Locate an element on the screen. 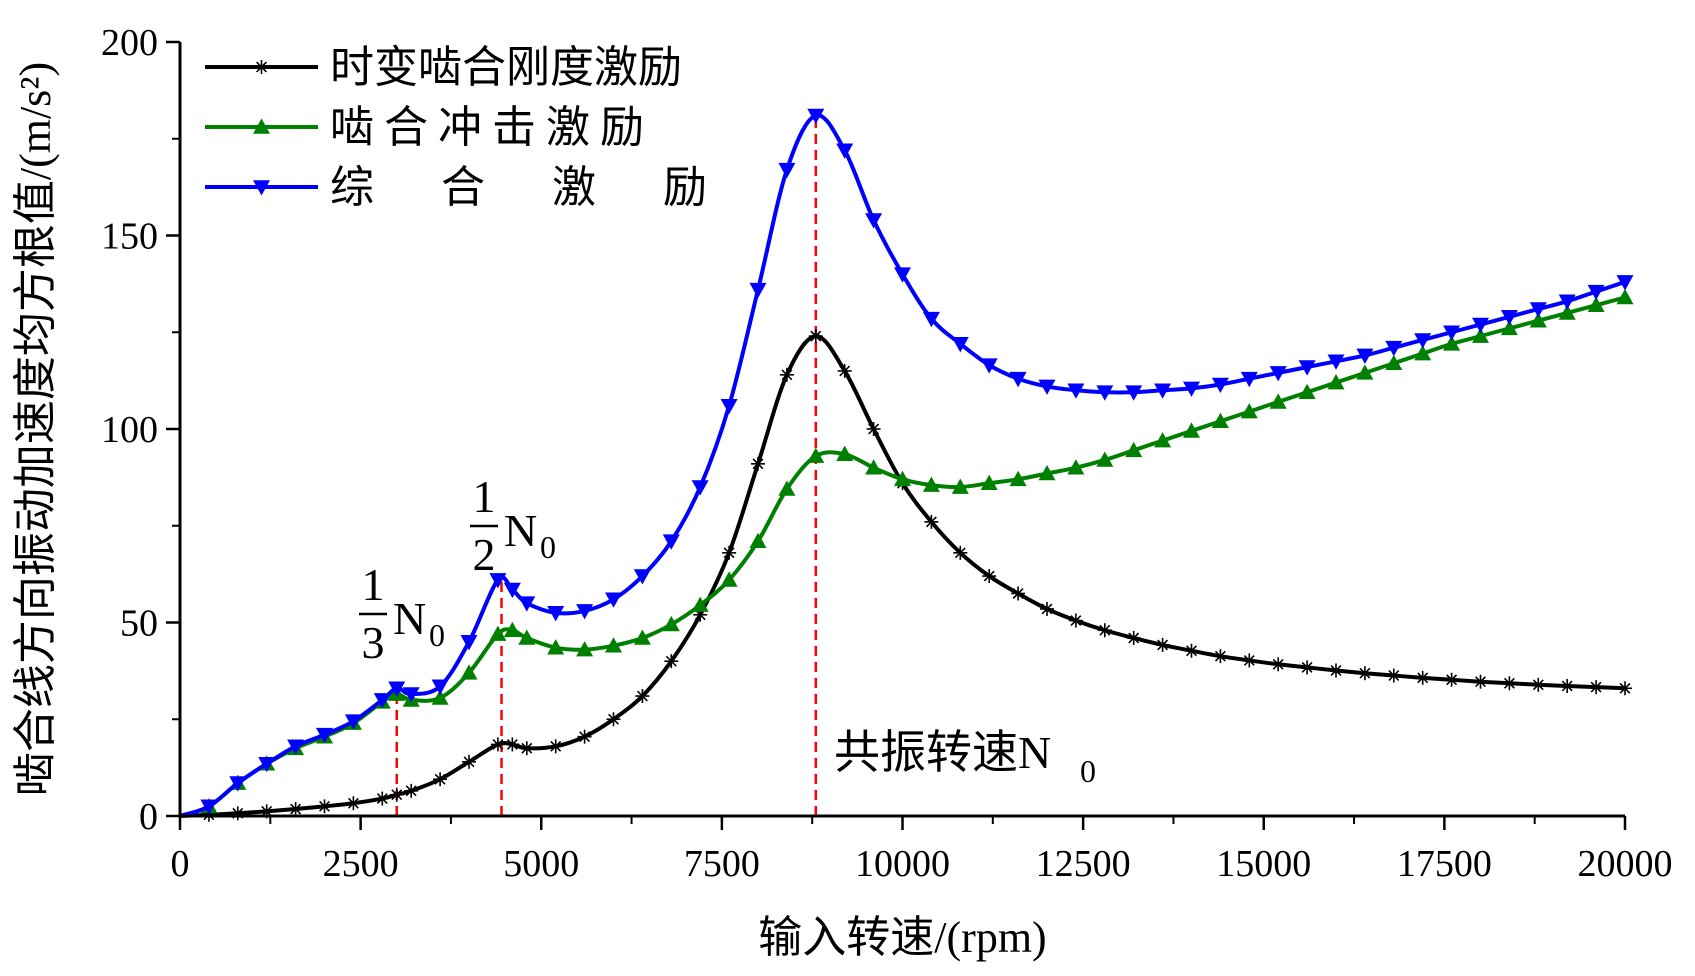 The width and height of the screenshot is (1695, 976). annotation-half-n0: 1 2 N 0 is located at coordinates (513, 525).